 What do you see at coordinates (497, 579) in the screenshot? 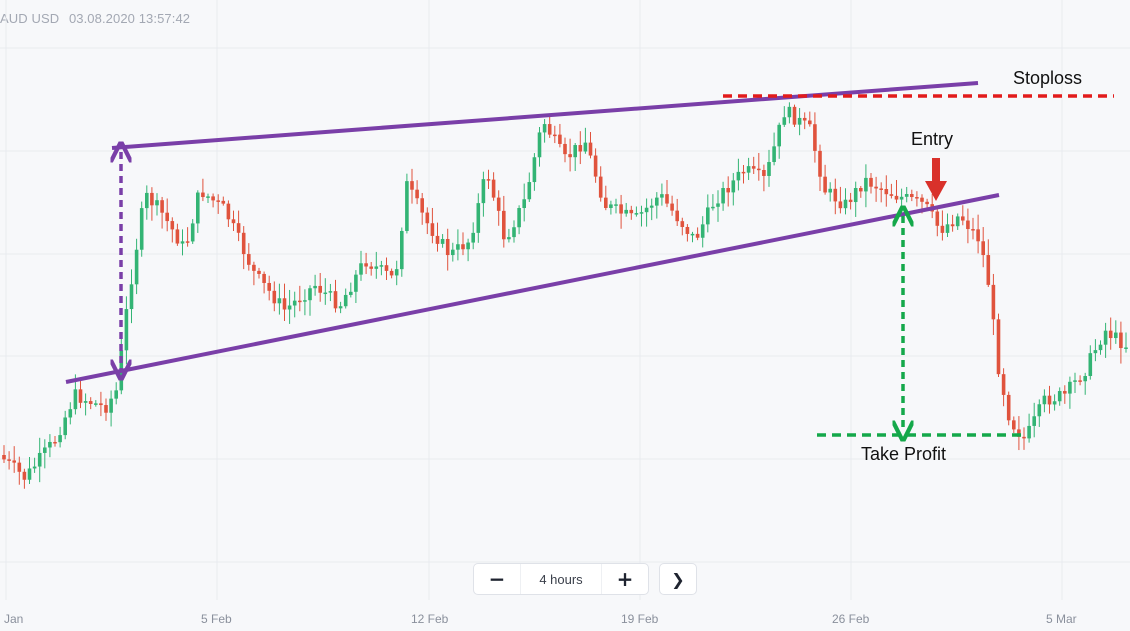
I see `zoom-out-button: −` at bounding box center [497, 579].